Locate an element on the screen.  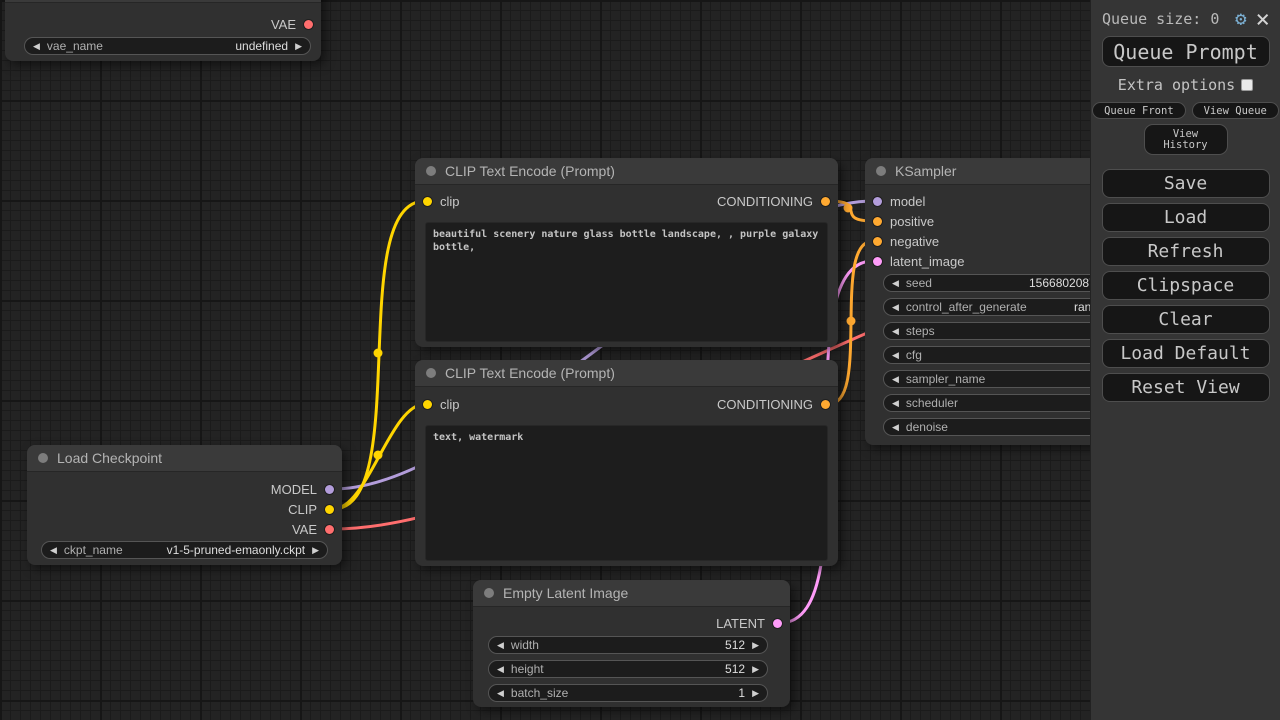
widget-scheduler: ◀ scheduler is located at coordinates (998, 403).